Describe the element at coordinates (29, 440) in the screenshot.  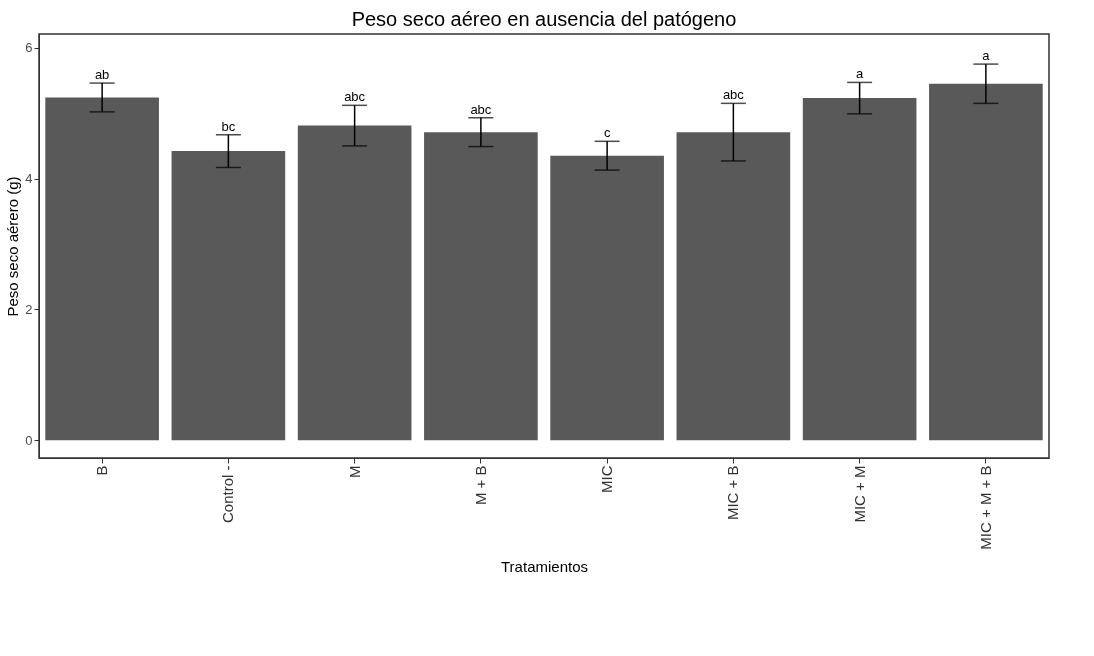
I see `y-tick-label: 0` at that location.